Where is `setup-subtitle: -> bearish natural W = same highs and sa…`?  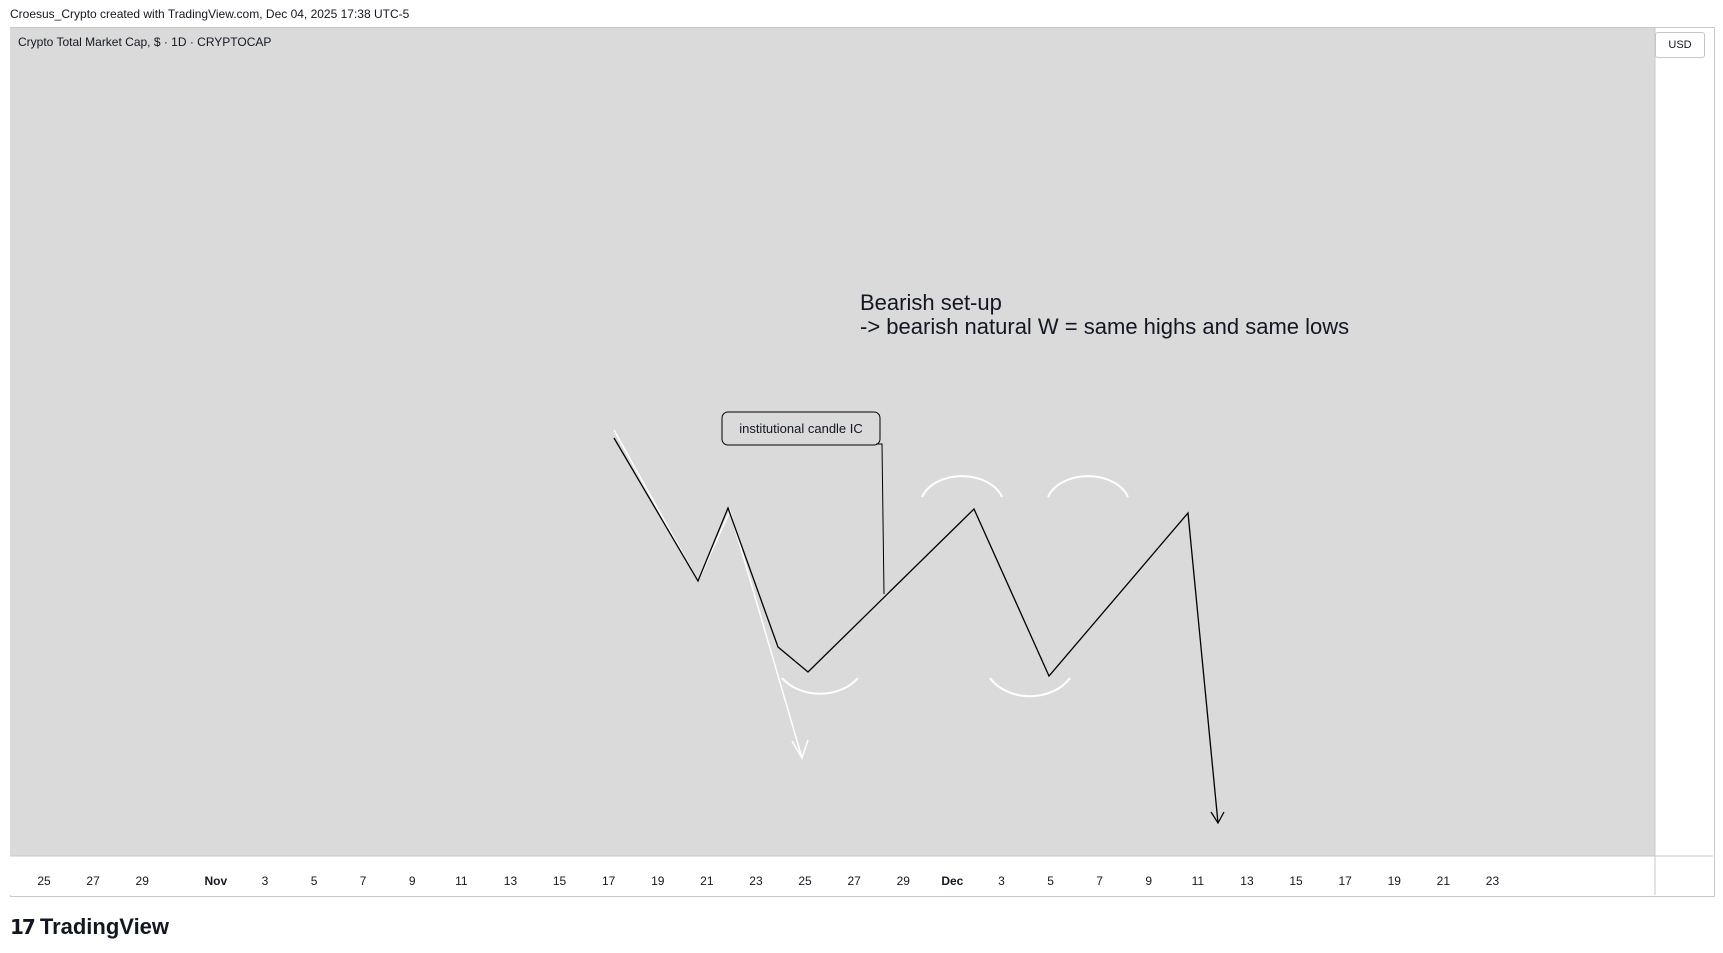 setup-subtitle: -> bearish natural W = same highs and sa… is located at coordinates (1104, 326).